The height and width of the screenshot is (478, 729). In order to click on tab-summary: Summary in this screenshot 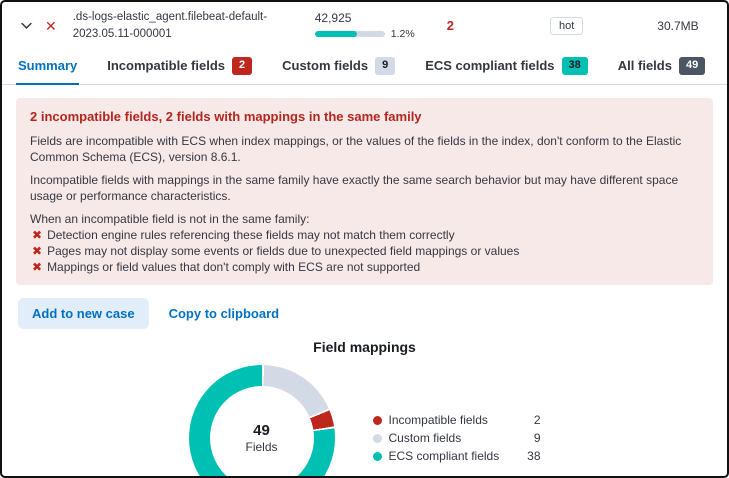, I will do `click(48, 66)`.